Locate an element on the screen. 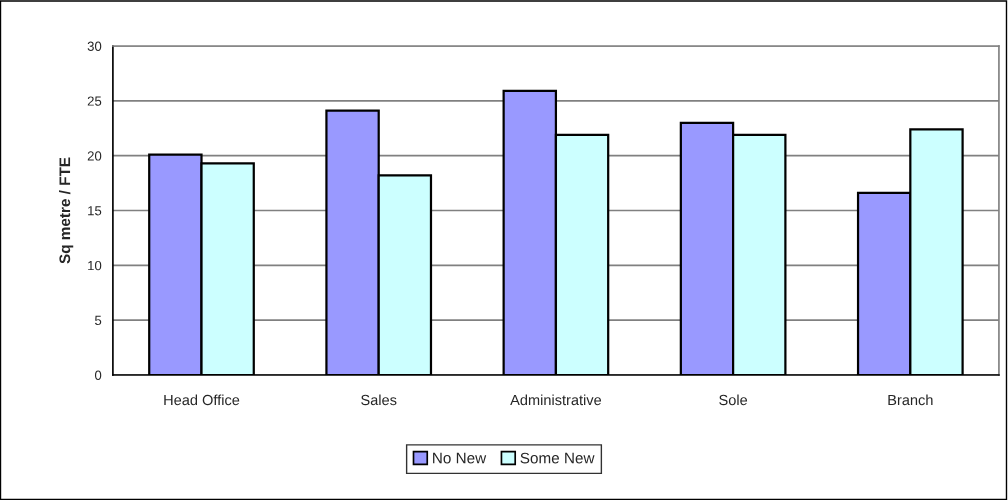  legend-label: Some New is located at coordinates (557, 458).